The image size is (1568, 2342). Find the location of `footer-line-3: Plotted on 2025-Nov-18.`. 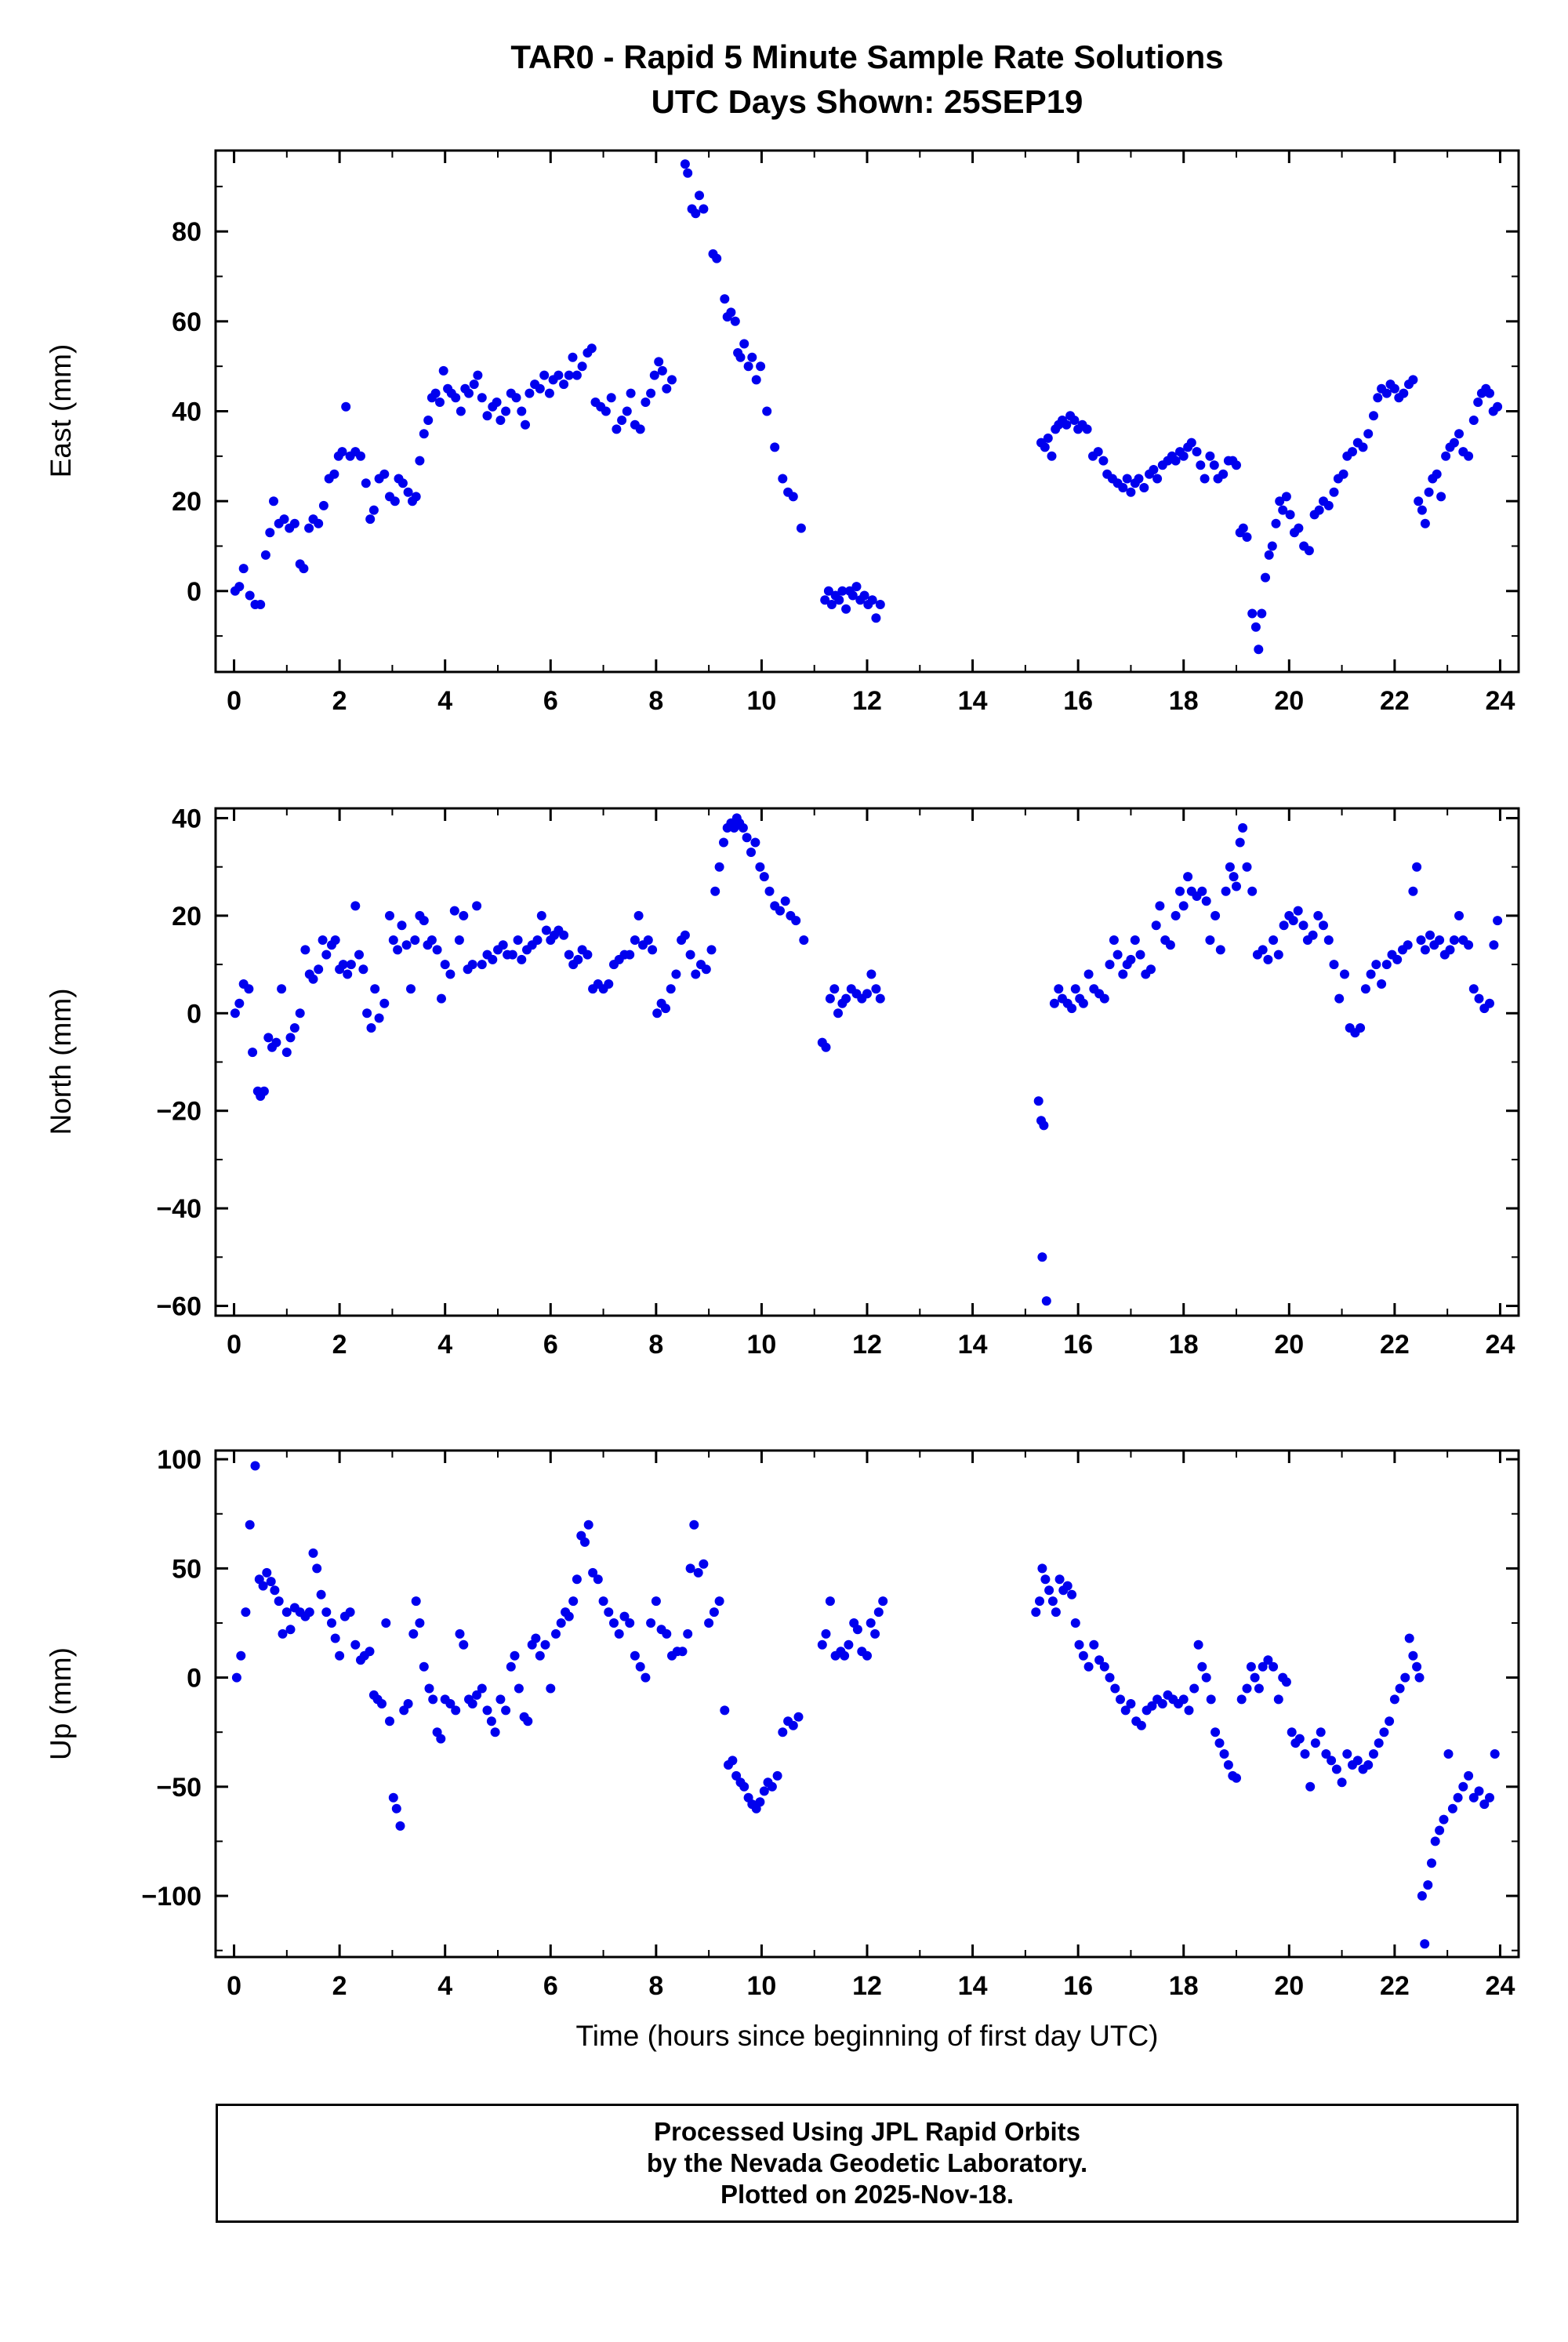

footer-line-3: Plotted on 2025-Nov-18. is located at coordinates (867, 2194).